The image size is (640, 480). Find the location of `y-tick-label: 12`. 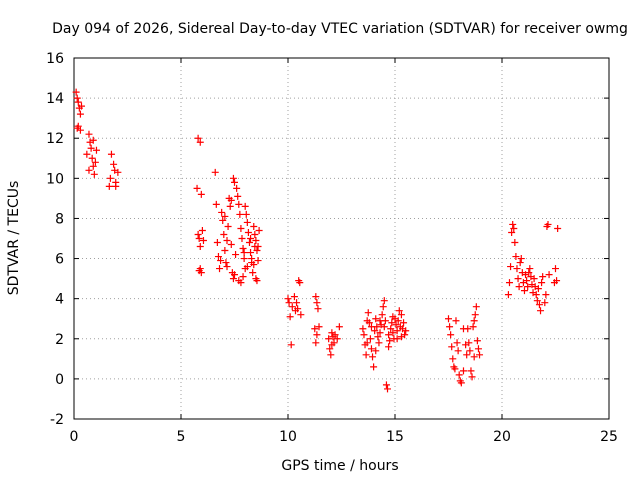

y-tick-label: 12 is located at coordinates (55, 139).